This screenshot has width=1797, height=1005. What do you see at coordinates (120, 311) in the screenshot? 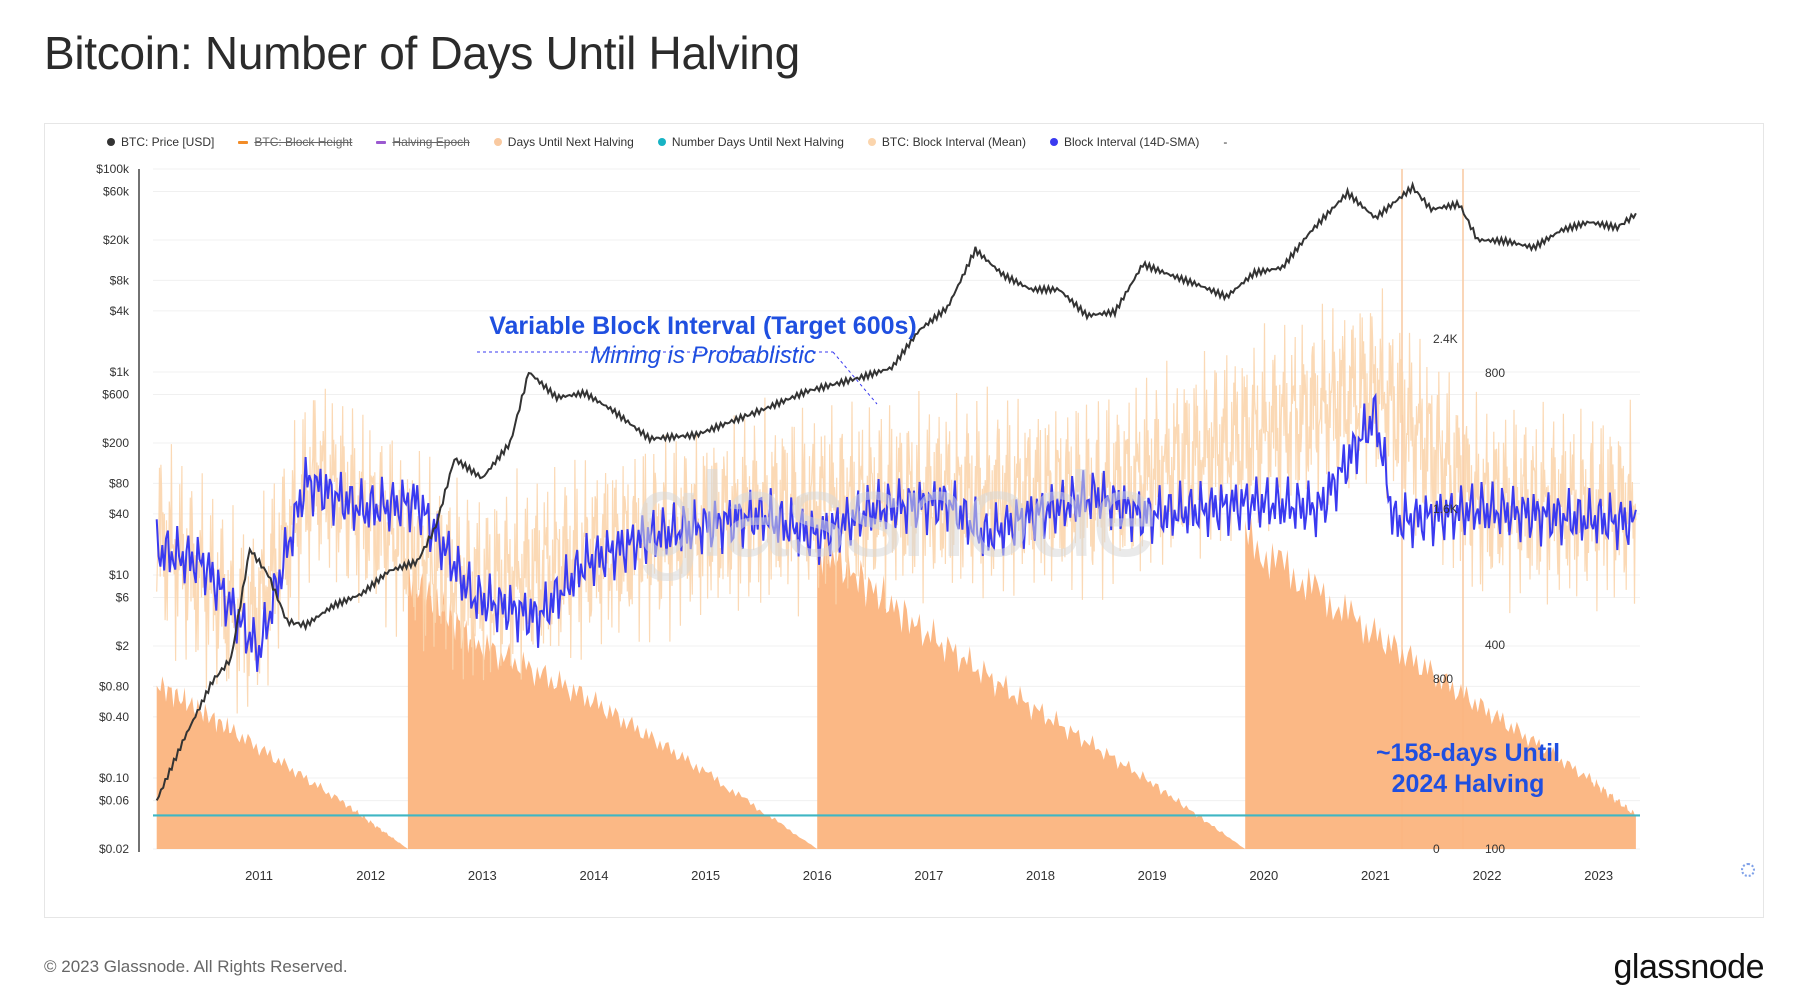
I see `price-tick-label: $4k` at bounding box center [120, 311].